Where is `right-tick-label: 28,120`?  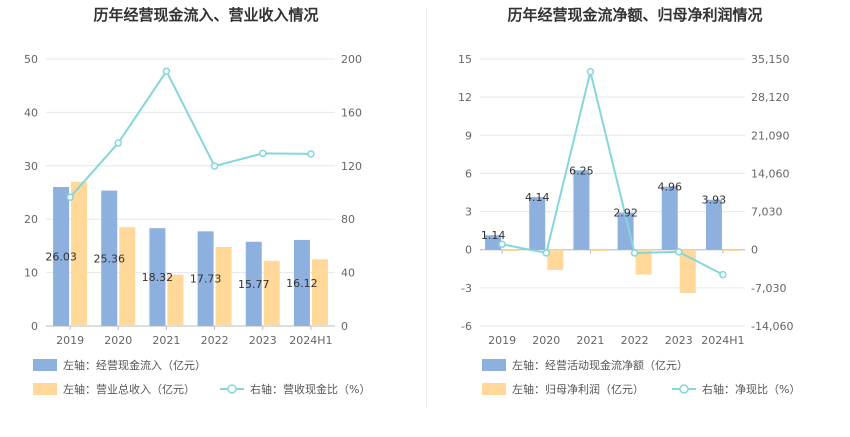
right-tick-label: 28,120 is located at coordinates (770, 97).